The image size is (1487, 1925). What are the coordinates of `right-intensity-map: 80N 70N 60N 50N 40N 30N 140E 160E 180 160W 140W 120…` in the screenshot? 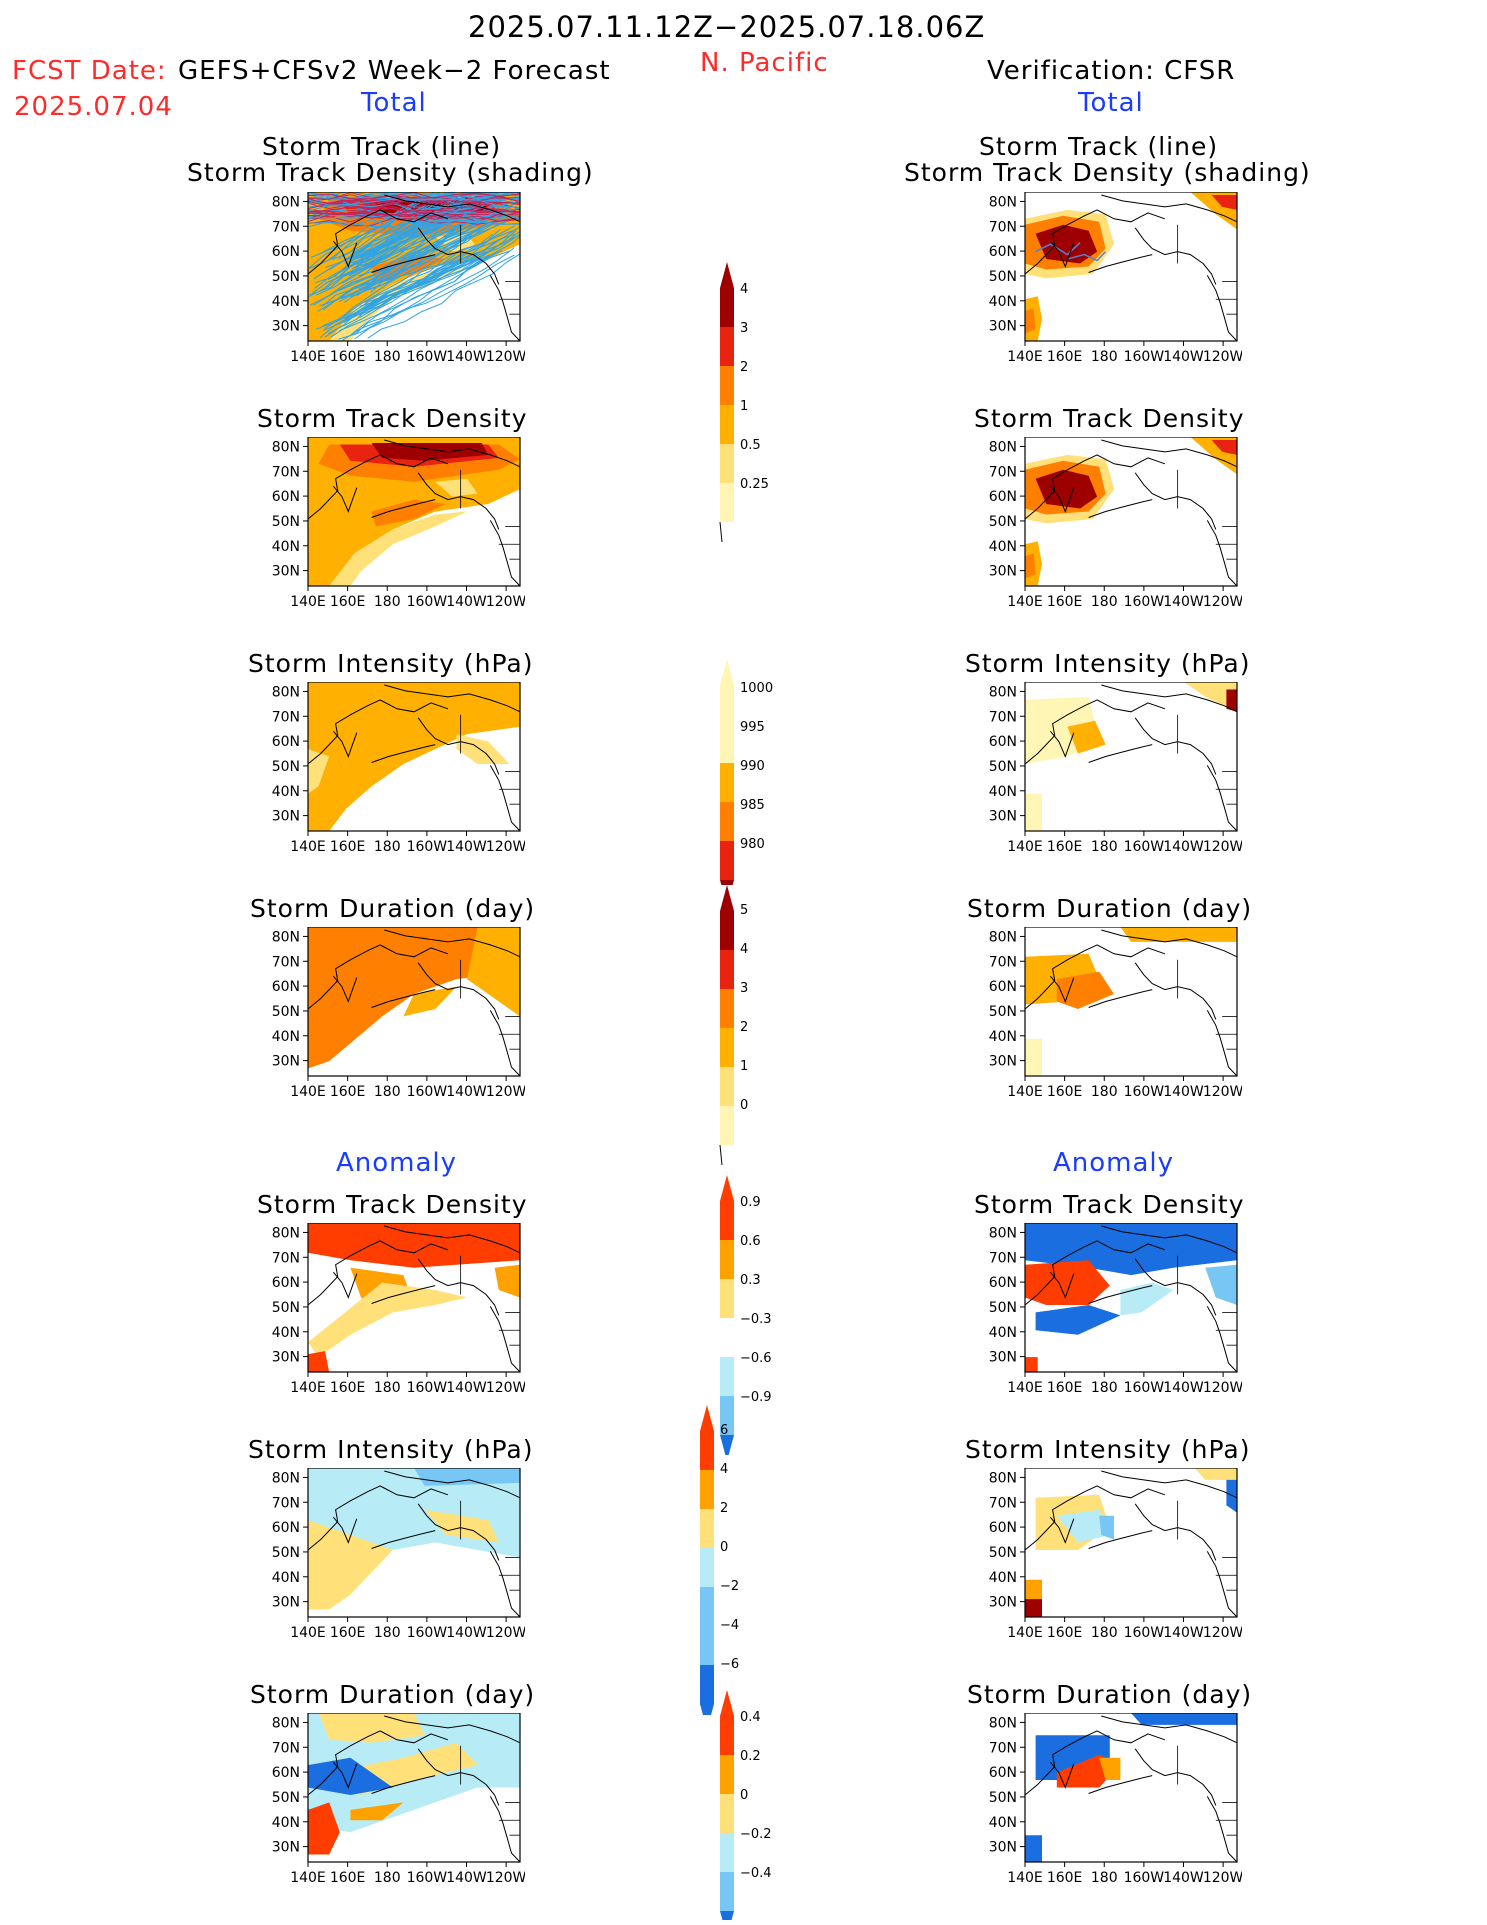 It's located at (1115, 768).